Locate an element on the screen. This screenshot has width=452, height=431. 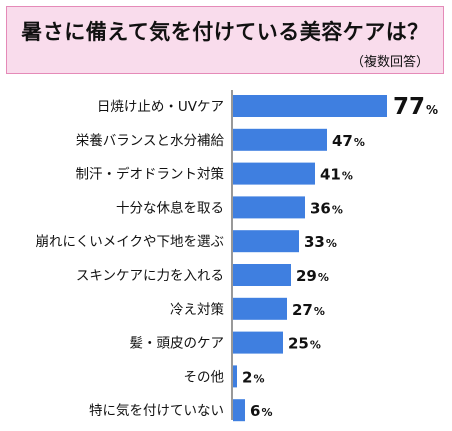
value-label: 29% is located at coordinates (312, 276).